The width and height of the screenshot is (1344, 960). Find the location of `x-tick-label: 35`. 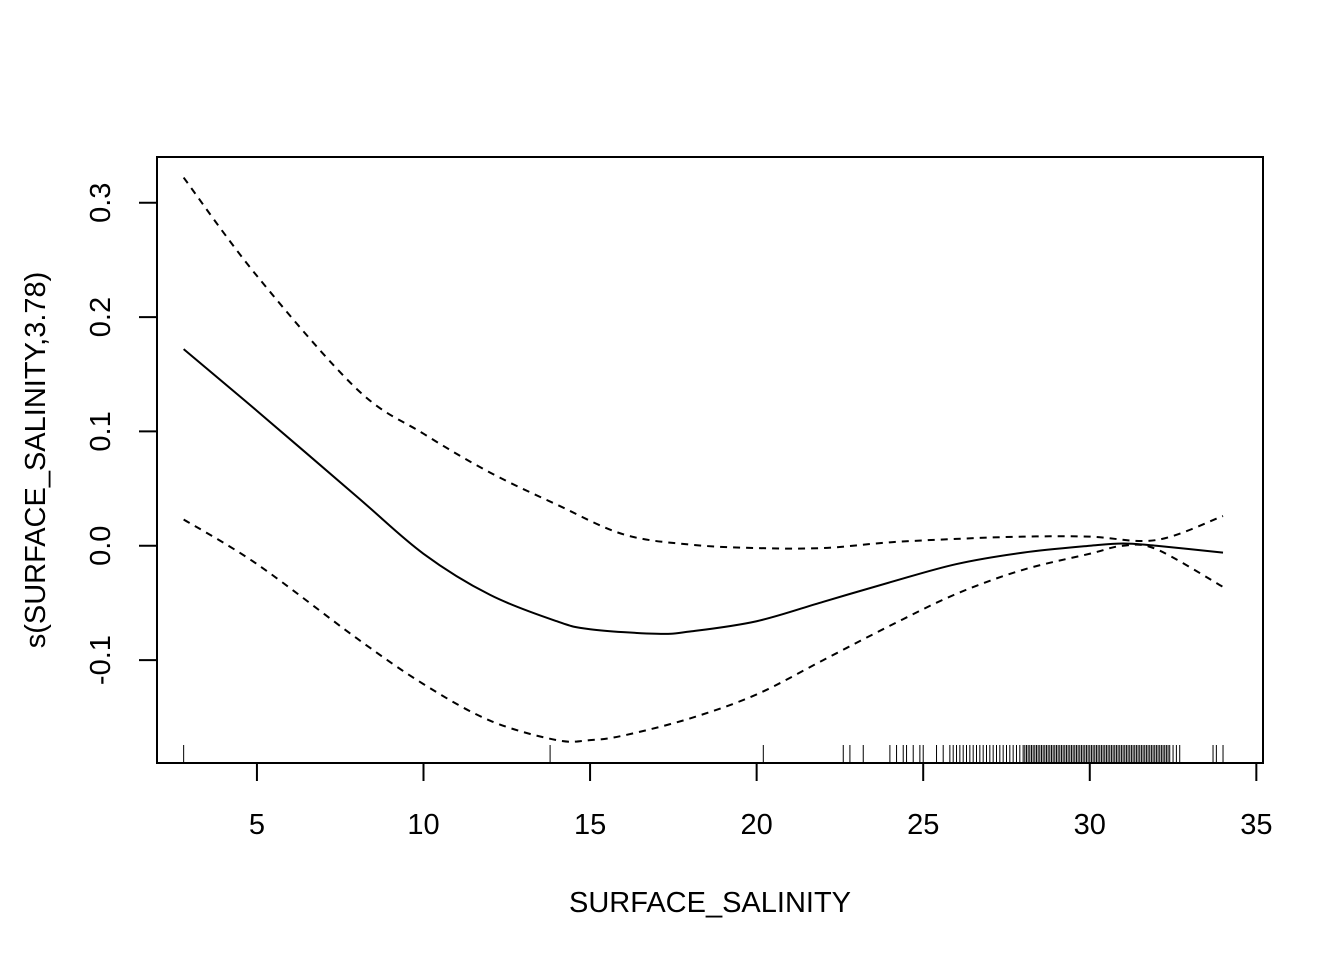

x-tick-label: 35 is located at coordinates (1256, 825).